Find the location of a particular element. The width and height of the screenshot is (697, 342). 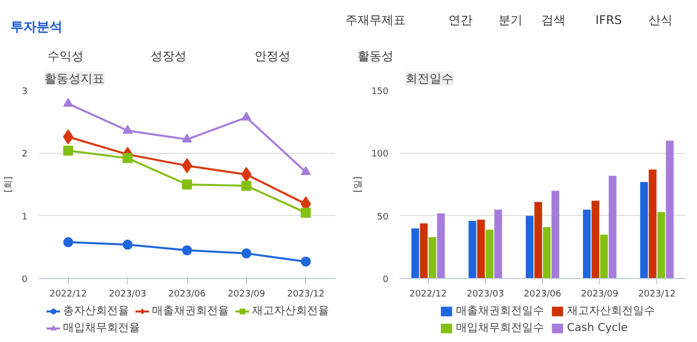

text: 산식 is located at coordinates (660, 19).